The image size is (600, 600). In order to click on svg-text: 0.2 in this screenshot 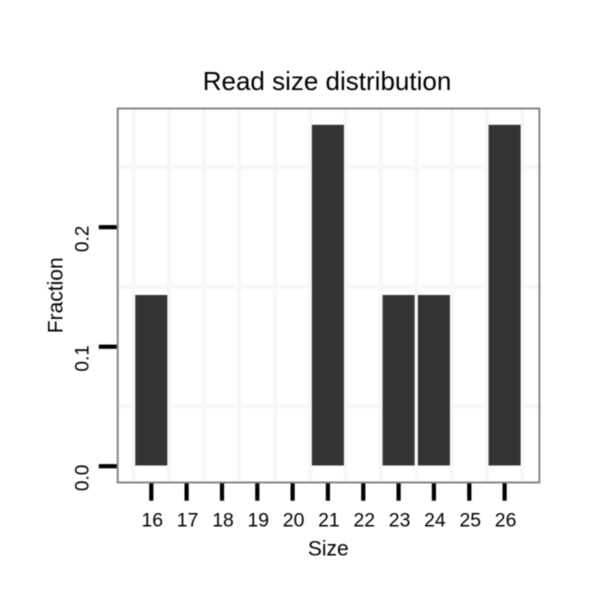, I will do `click(82, 239)`.